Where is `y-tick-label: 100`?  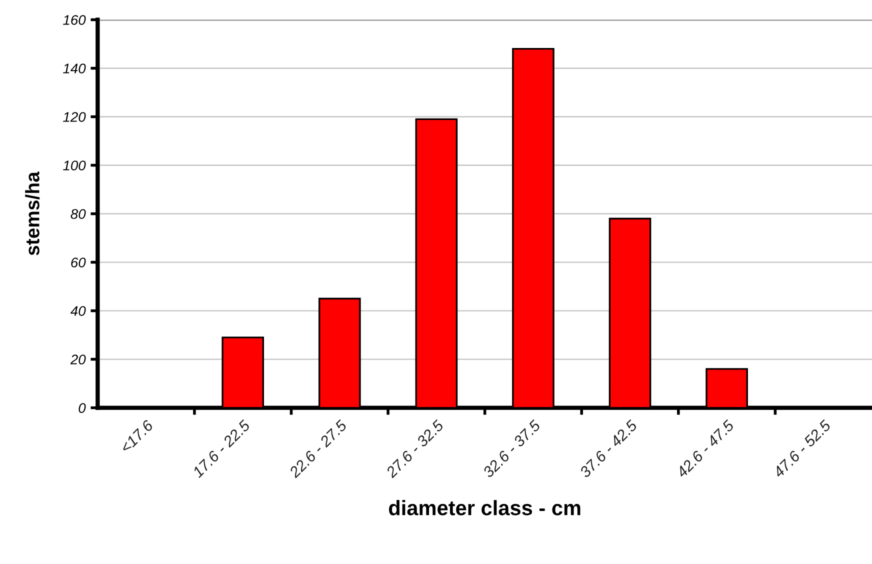 y-tick-label: 100 is located at coordinates (74, 165).